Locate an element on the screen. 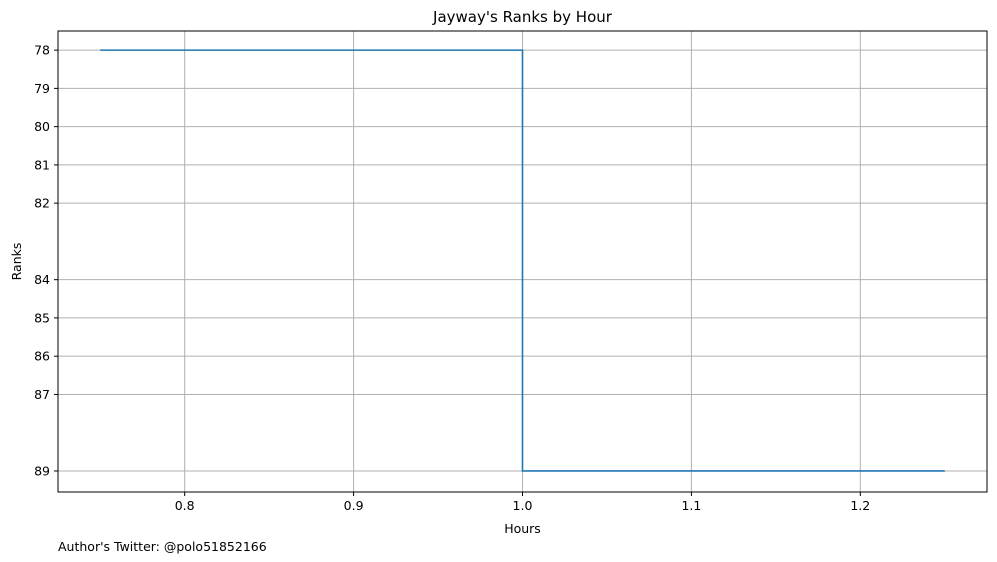 This screenshot has width=997, height=562. y-tick-label: 85 is located at coordinates (42, 317).